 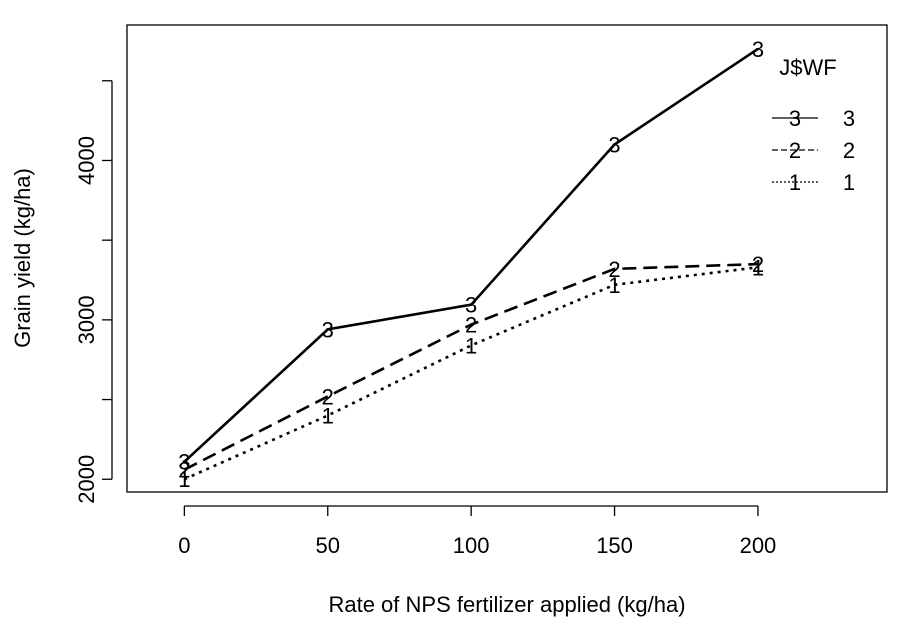 What do you see at coordinates (86, 479) in the screenshot?
I see `y-tick-label: 2000` at bounding box center [86, 479].